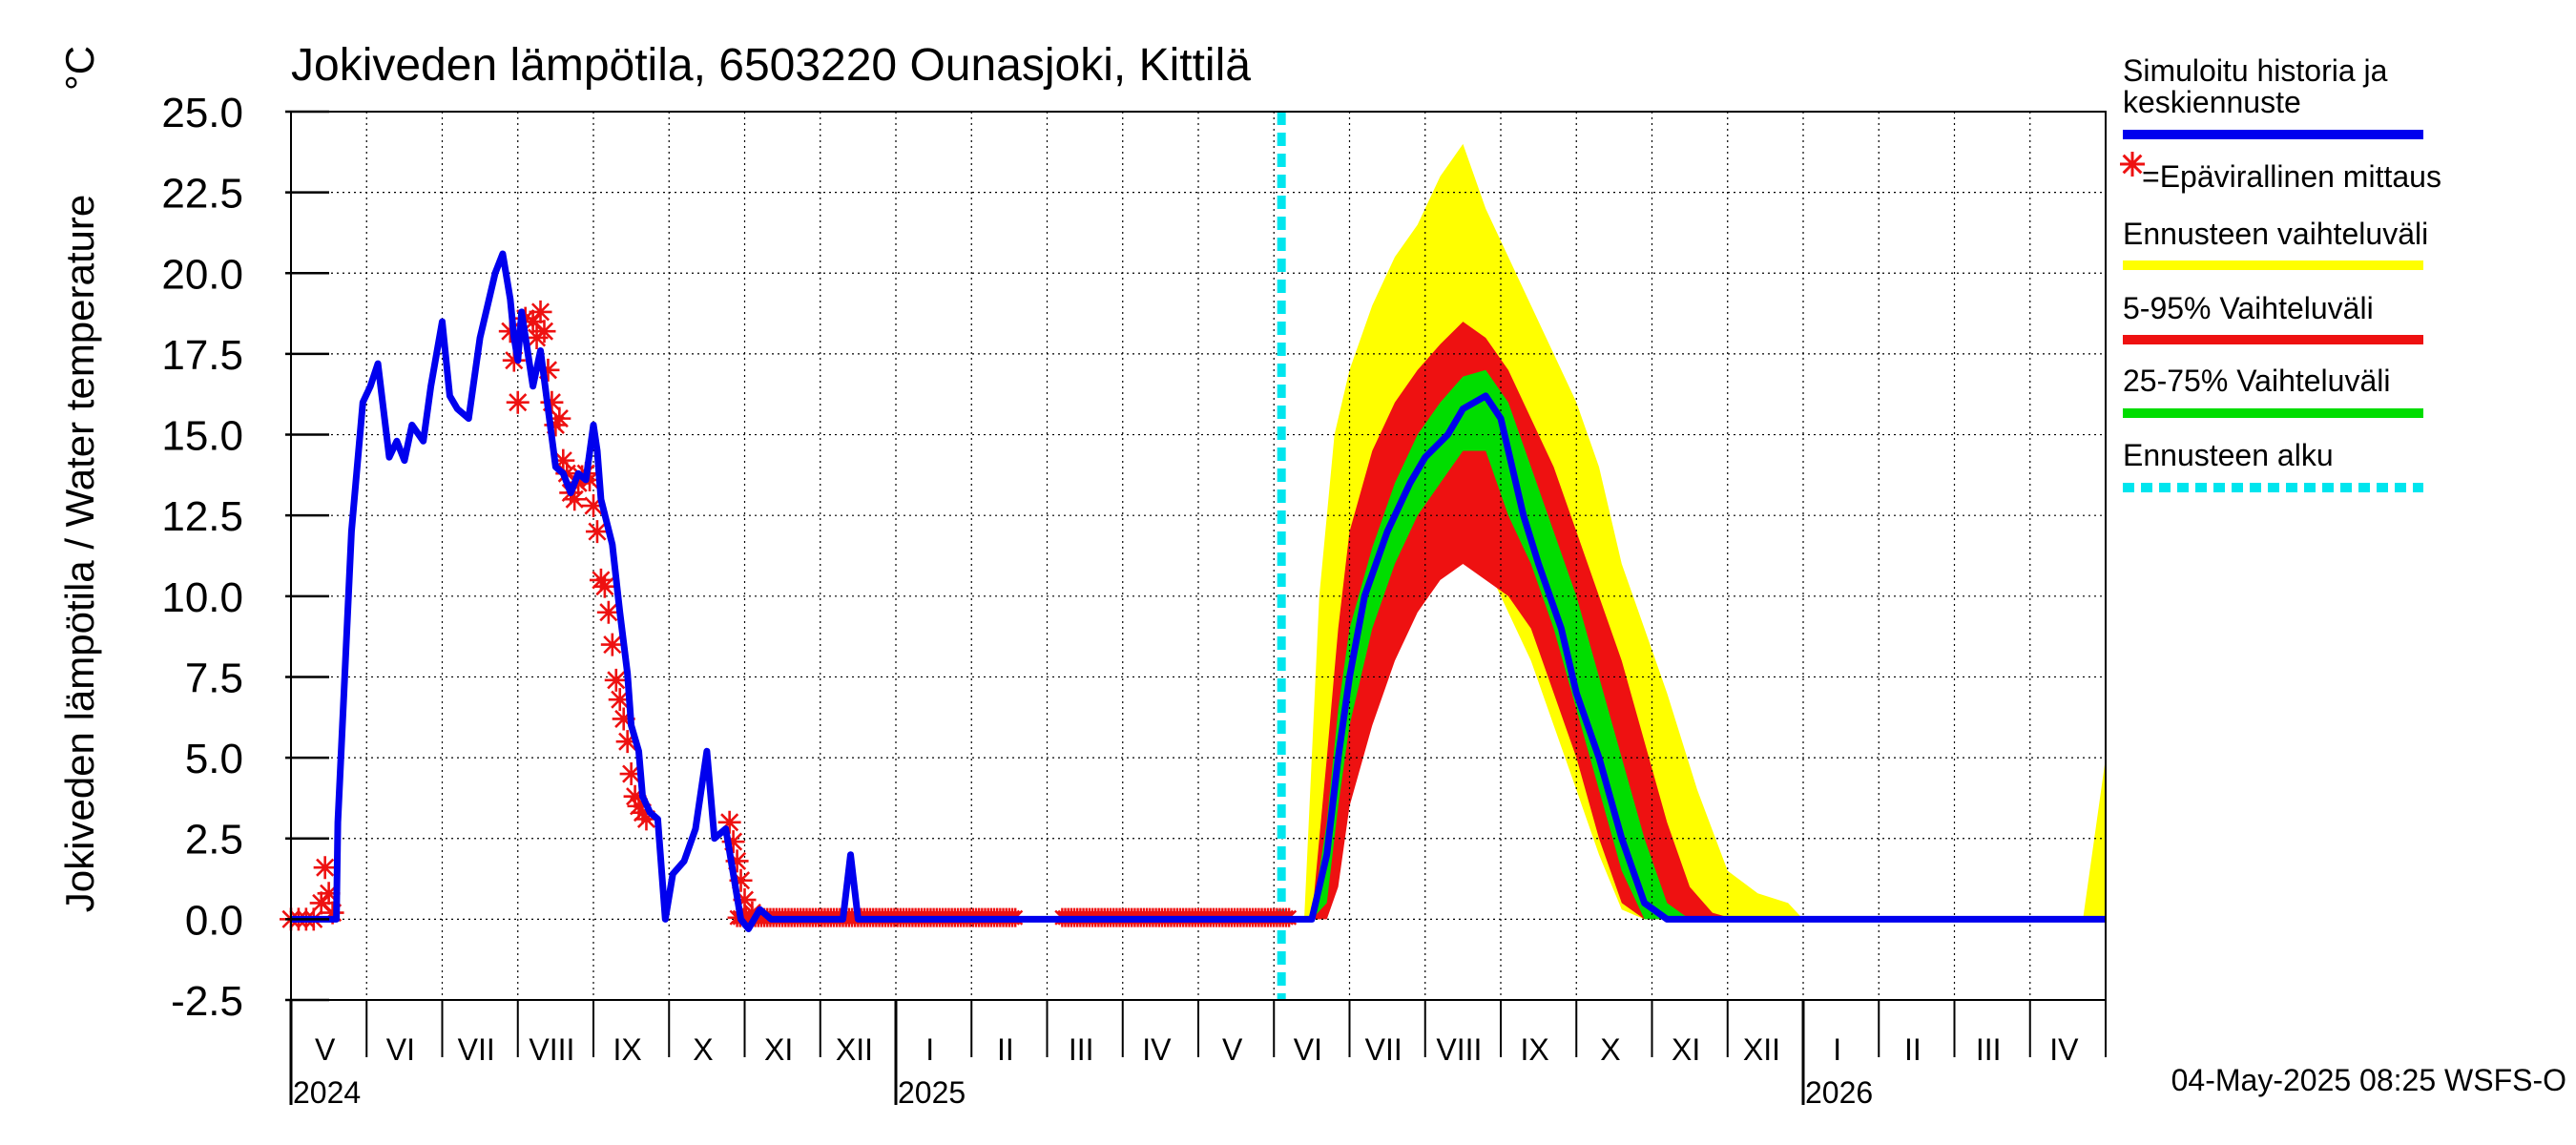  What do you see at coordinates (202, 274) in the screenshot?
I see `y-tick-label: 20.0` at bounding box center [202, 274].